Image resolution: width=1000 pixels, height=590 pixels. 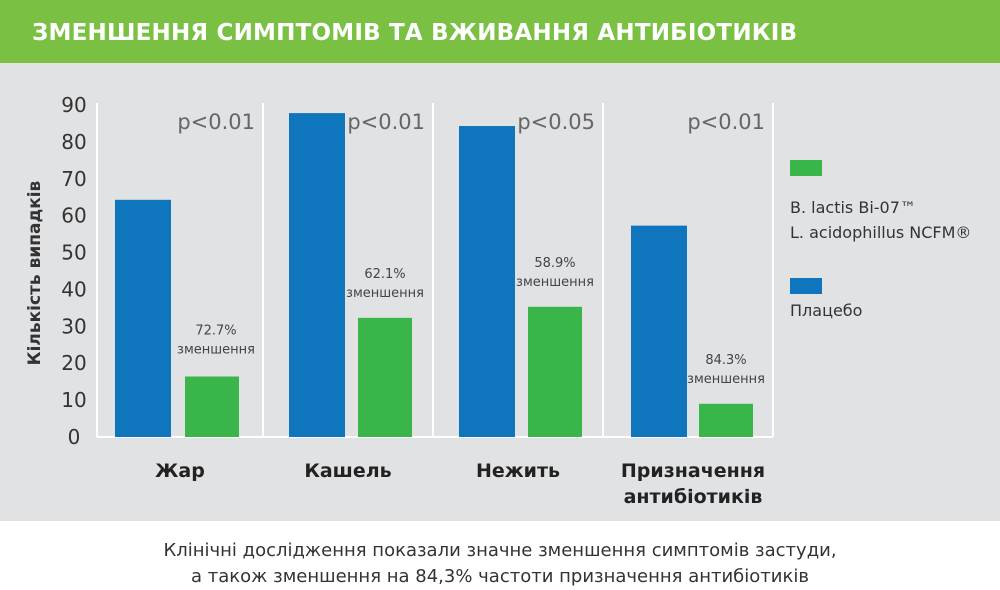 I want to click on x-tick-label: Нежить, so click(x=518, y=471).